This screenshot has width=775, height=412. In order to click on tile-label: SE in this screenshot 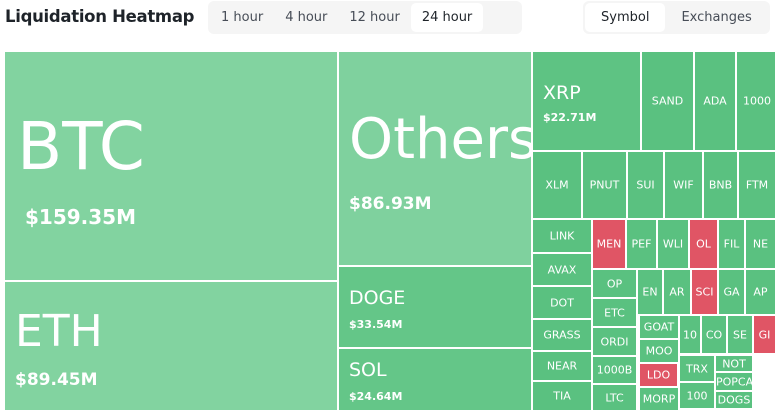, I will do `click(740, 334)`.